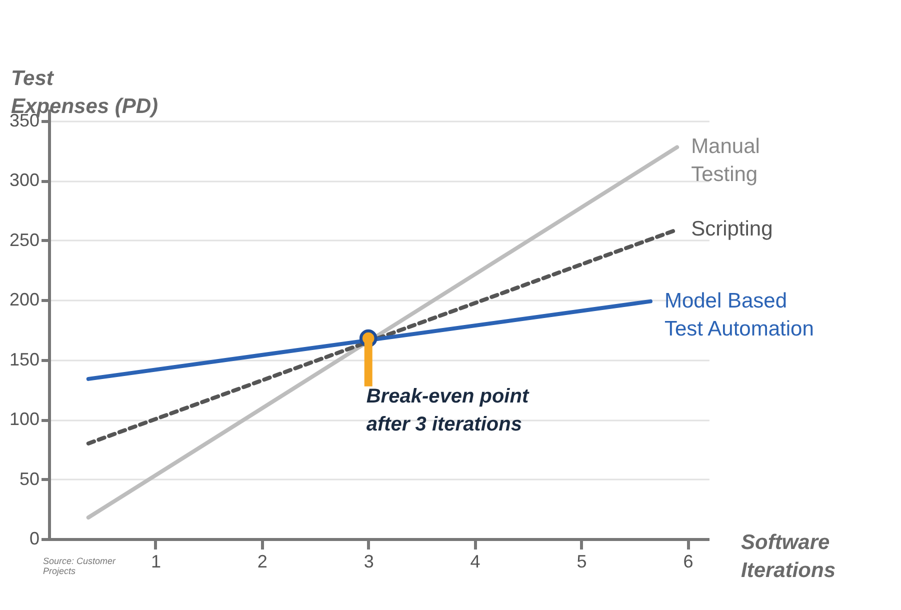 The height and width of the screenshot is (610, 901). Describe the element at coordinates (788, 556) in the screenshot. I see `x-axis-title: Software Iterations` at that location.